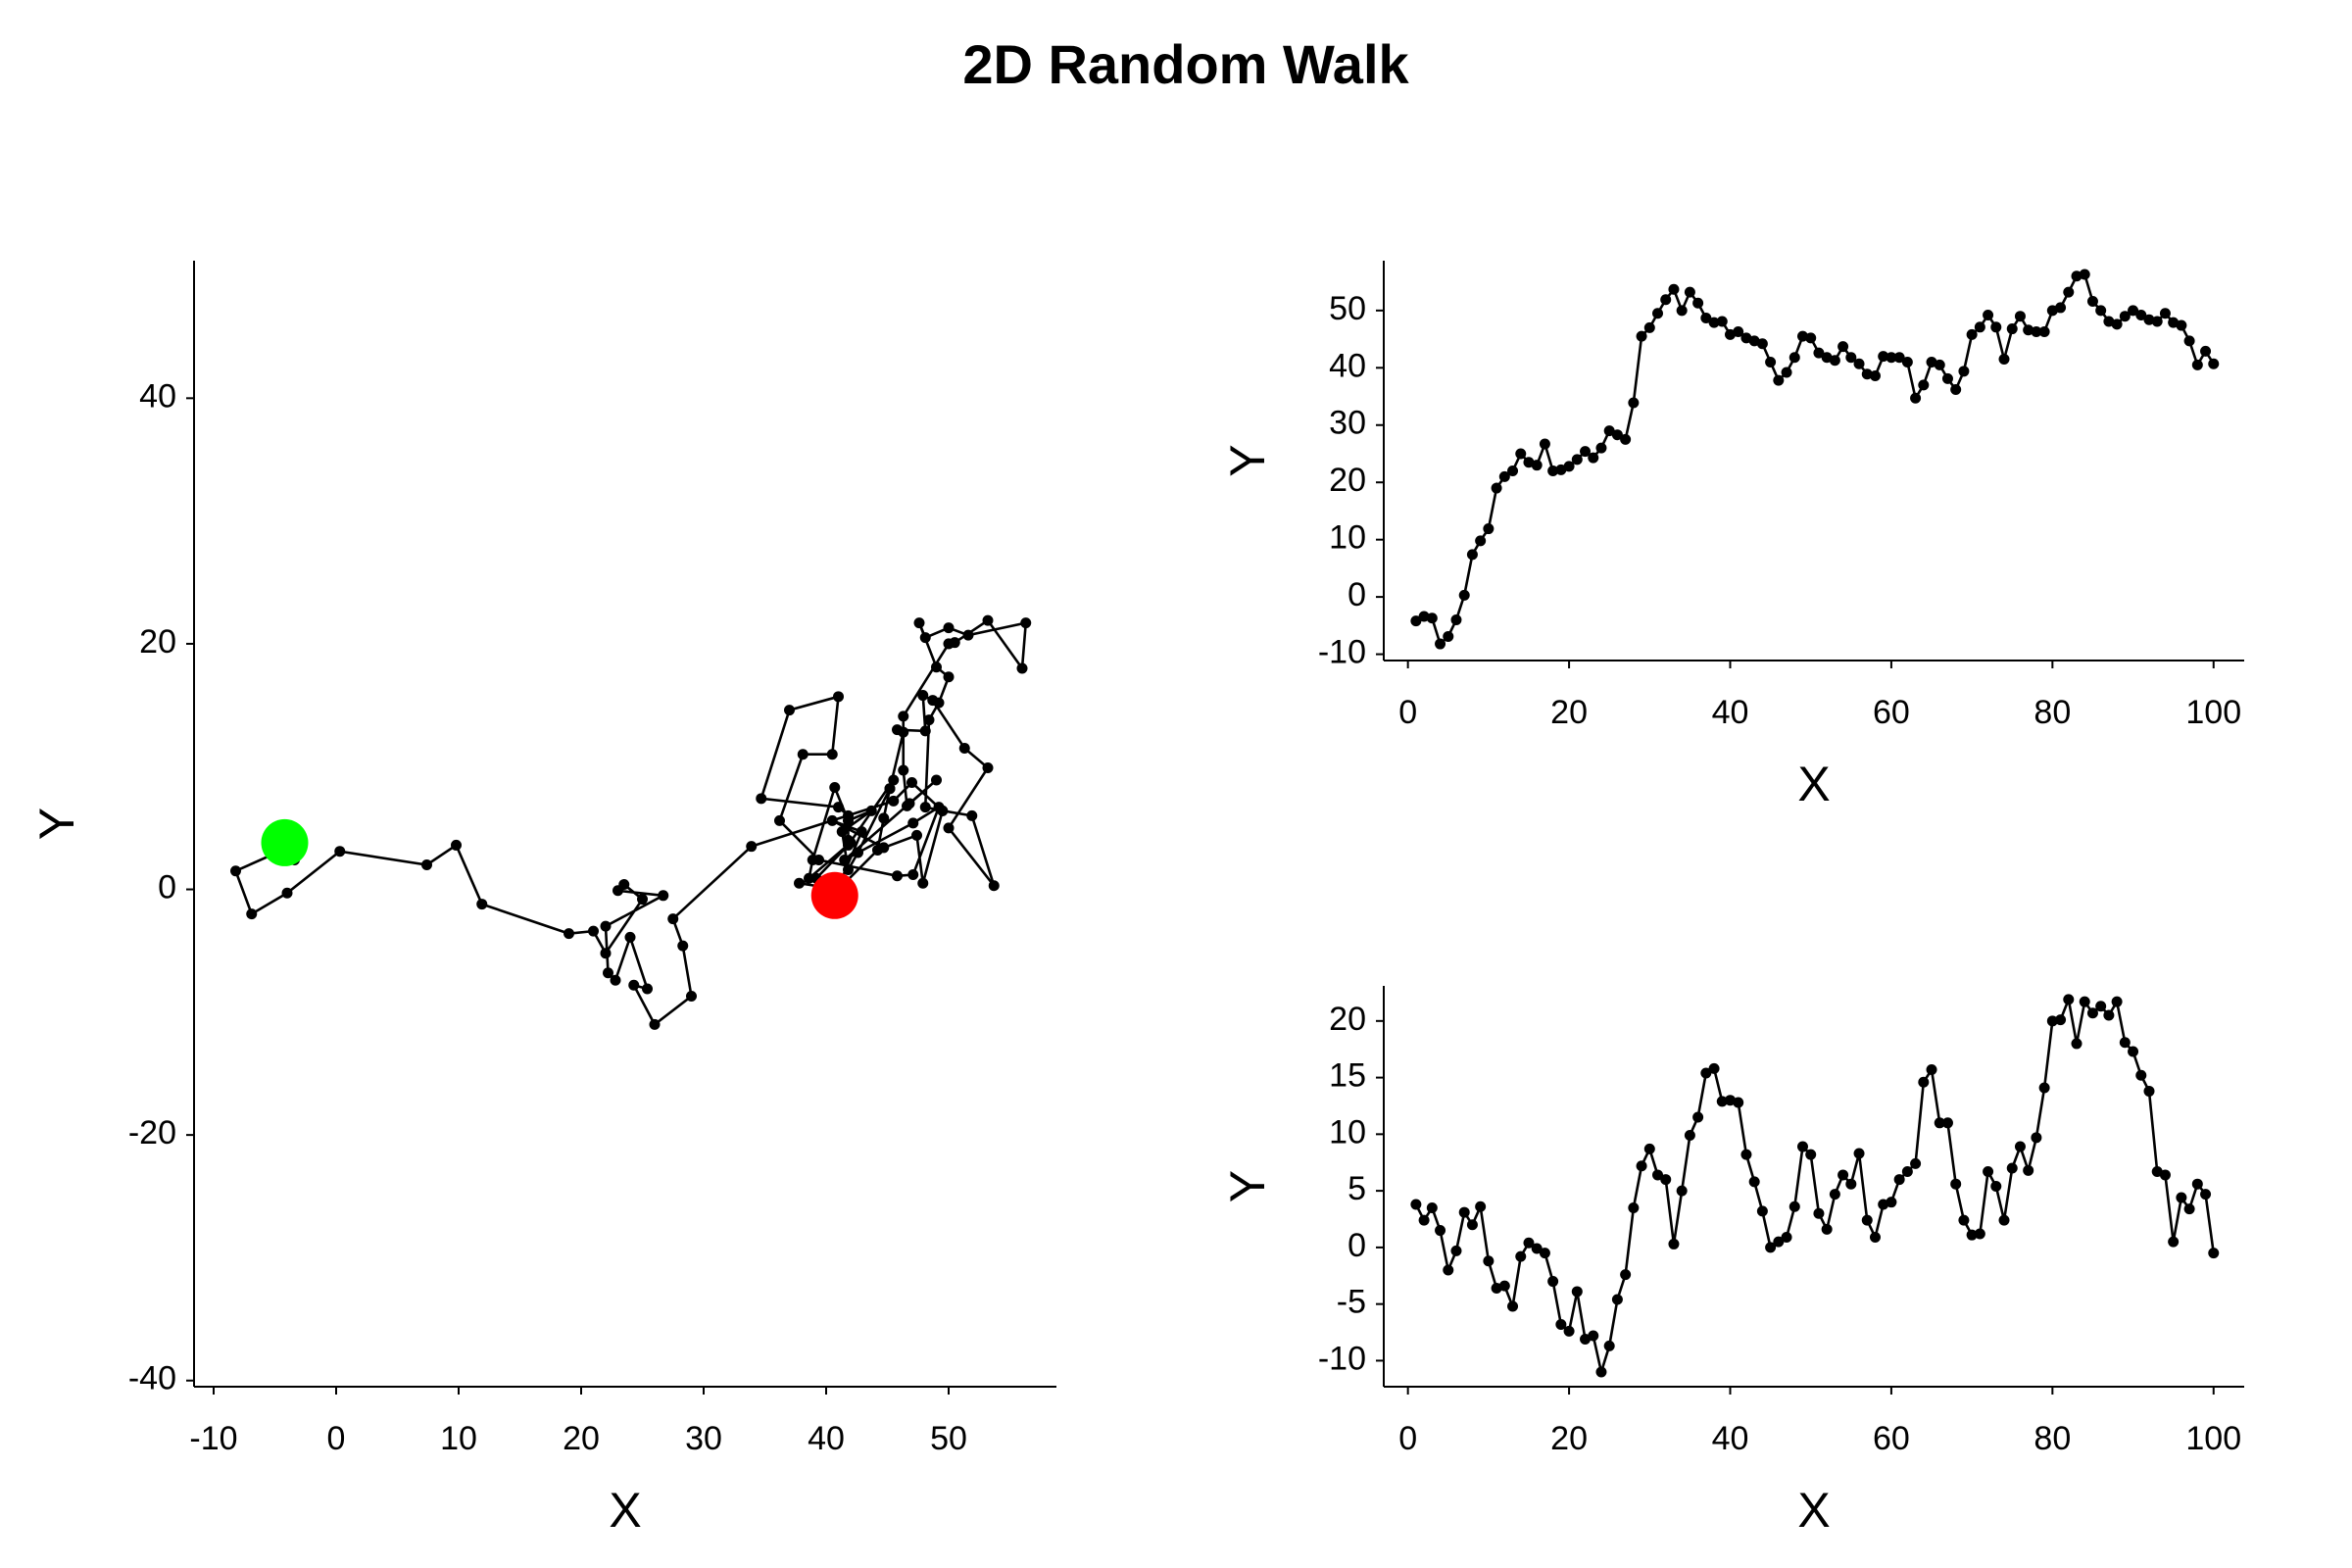 The image size is (2352, 1568). I want to click on walk-line, so click(630, 822).